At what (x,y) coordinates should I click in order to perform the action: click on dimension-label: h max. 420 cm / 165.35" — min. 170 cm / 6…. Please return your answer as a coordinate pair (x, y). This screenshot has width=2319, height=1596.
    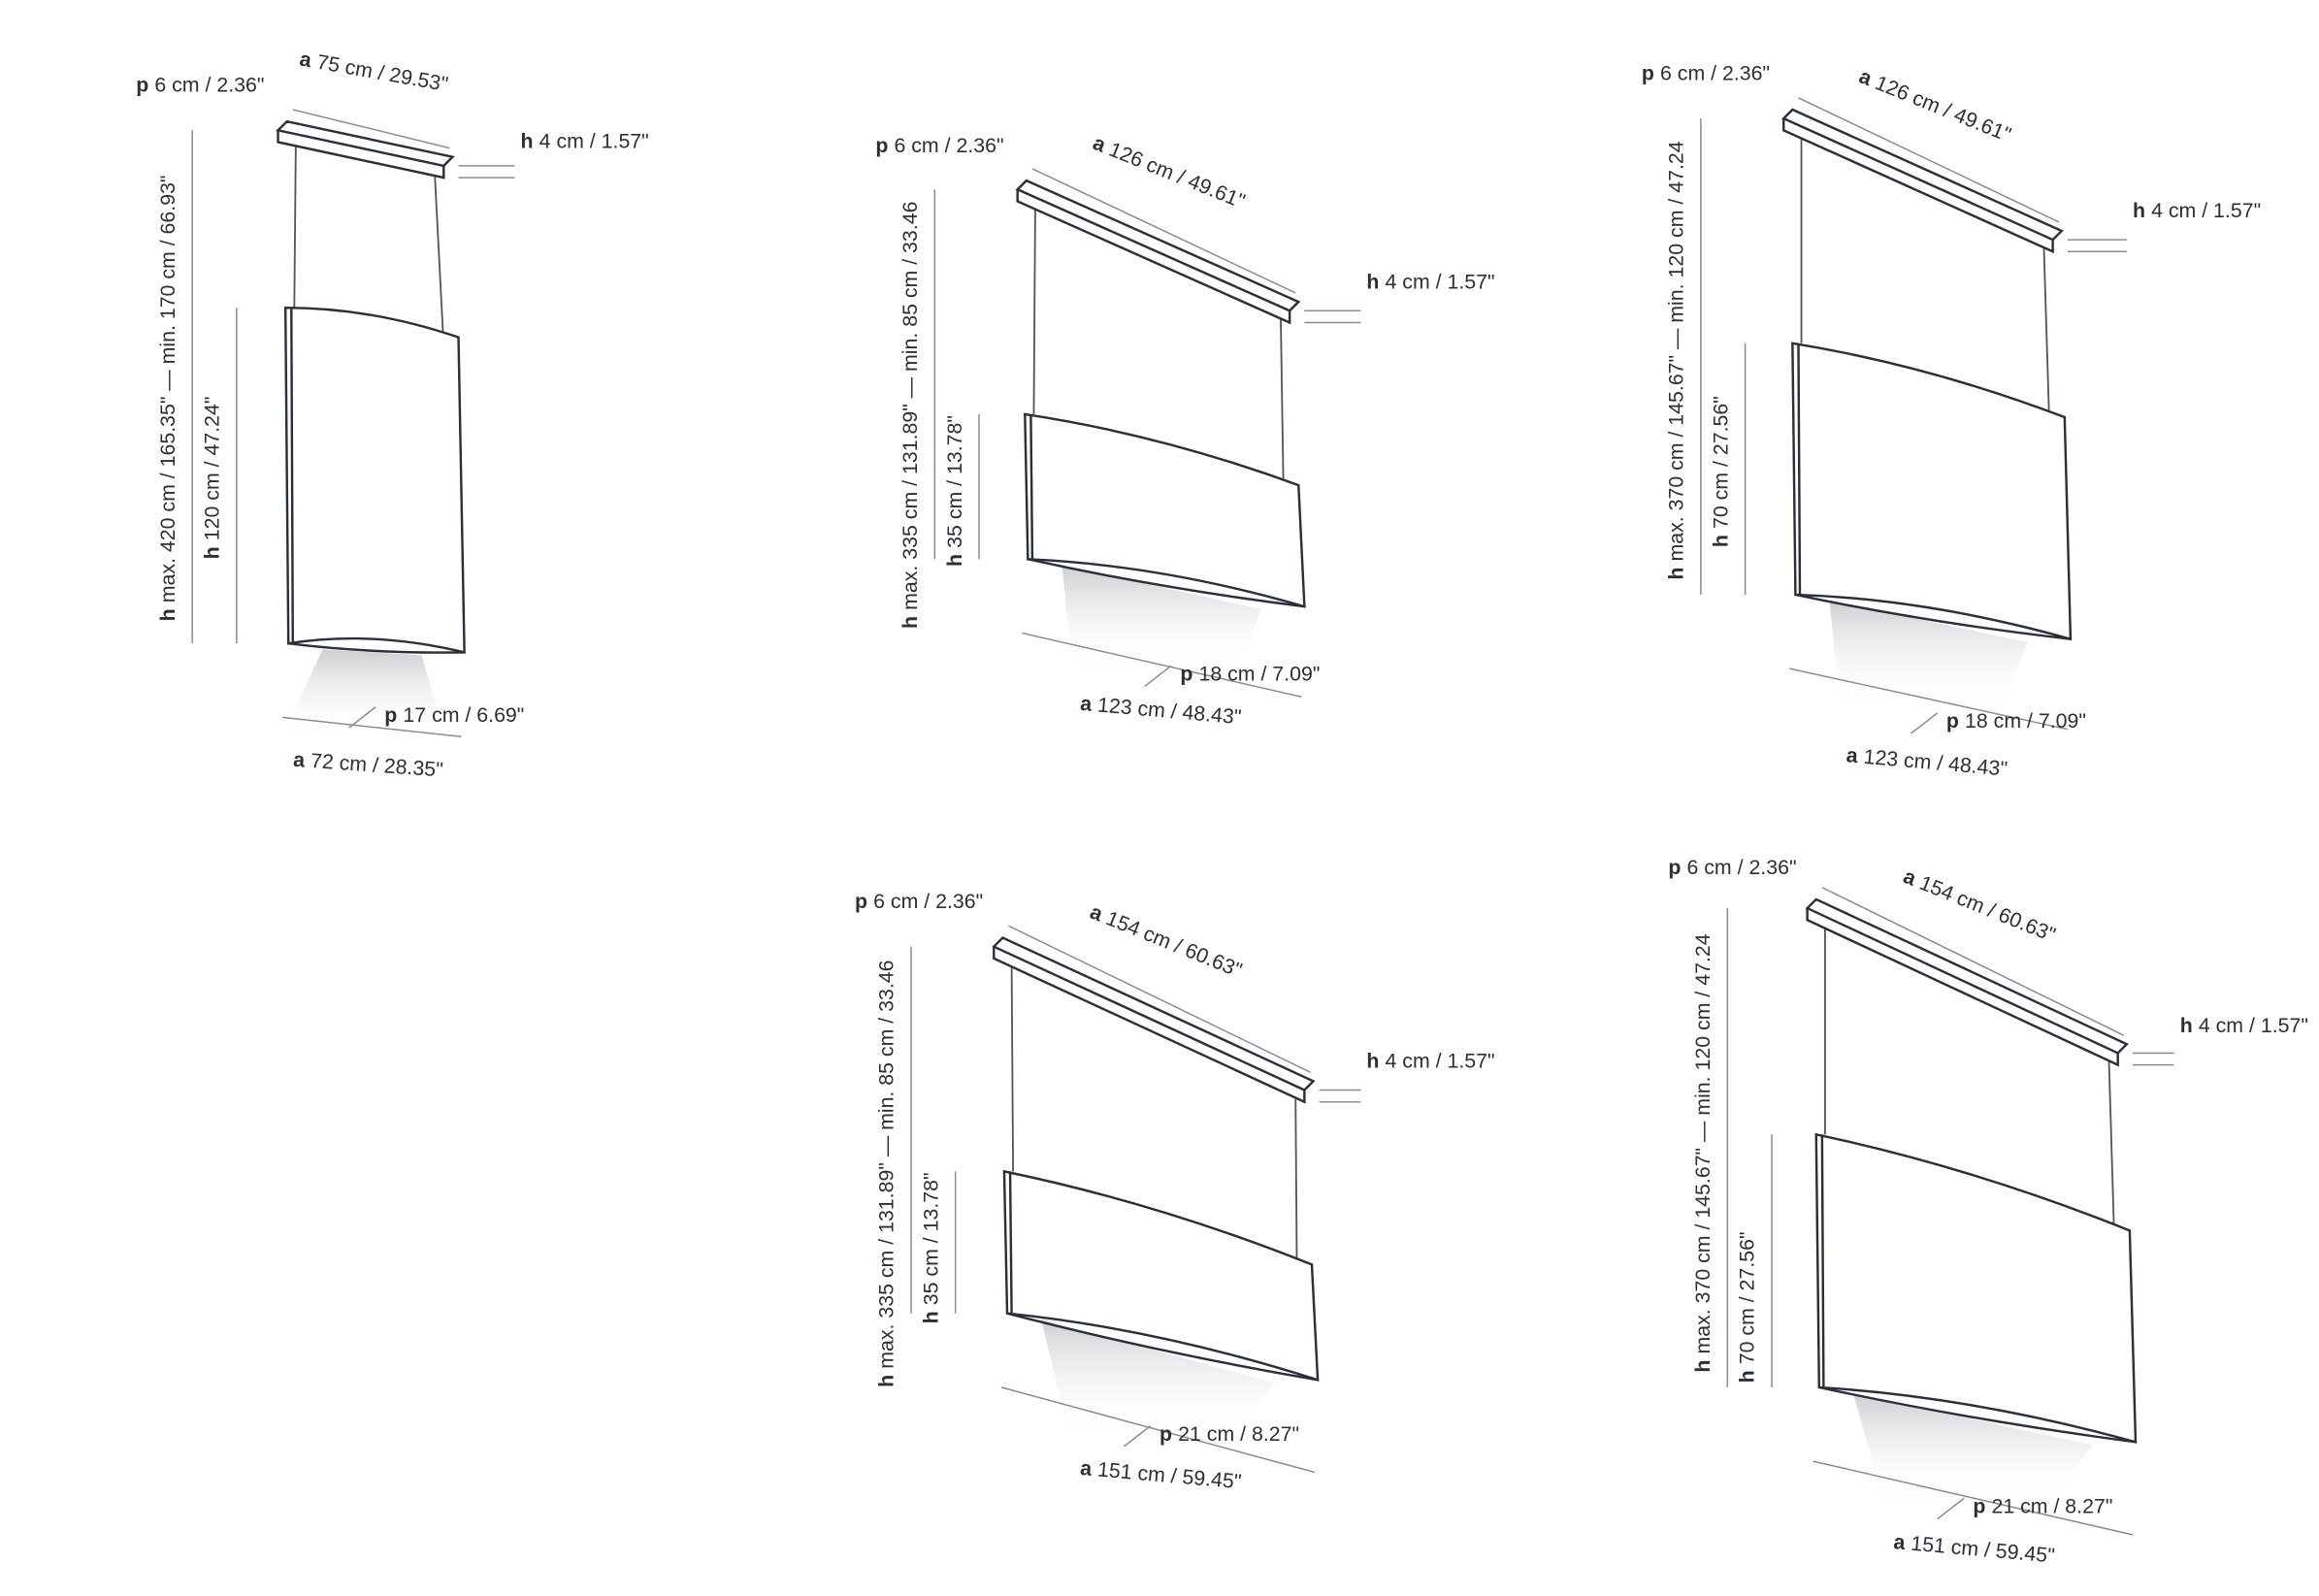
    Looking at the image, I should click on (168, 398).